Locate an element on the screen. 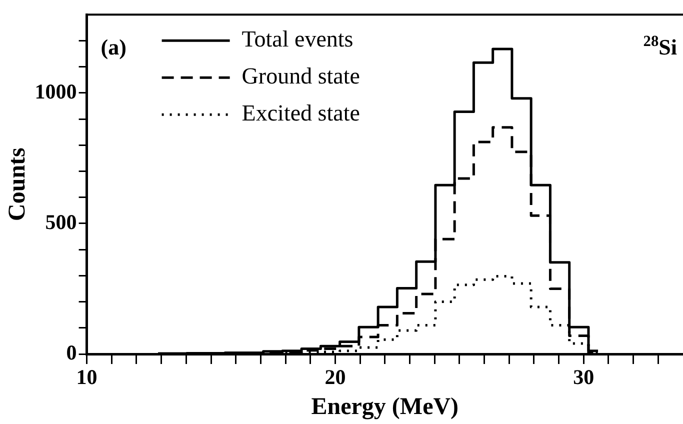 This screenshot has height=424, width=683. x-tick-label: 10 is located at coordinates (87, 377).